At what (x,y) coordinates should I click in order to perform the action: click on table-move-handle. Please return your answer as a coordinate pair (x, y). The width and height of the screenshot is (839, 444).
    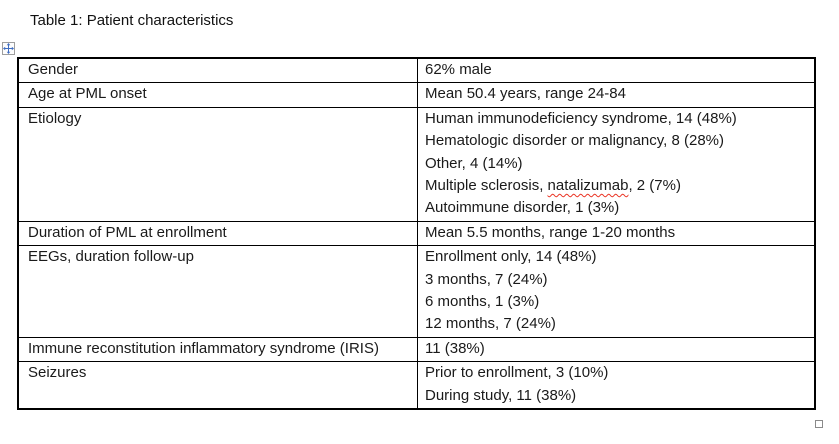
    Looking at the image, I should click on (8, 48).